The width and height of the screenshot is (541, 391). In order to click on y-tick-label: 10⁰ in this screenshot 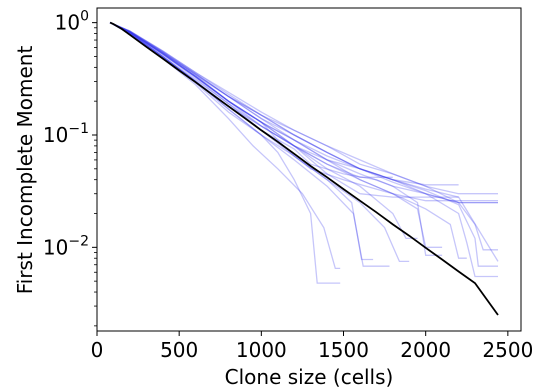, I will do `click(72, 22)`.